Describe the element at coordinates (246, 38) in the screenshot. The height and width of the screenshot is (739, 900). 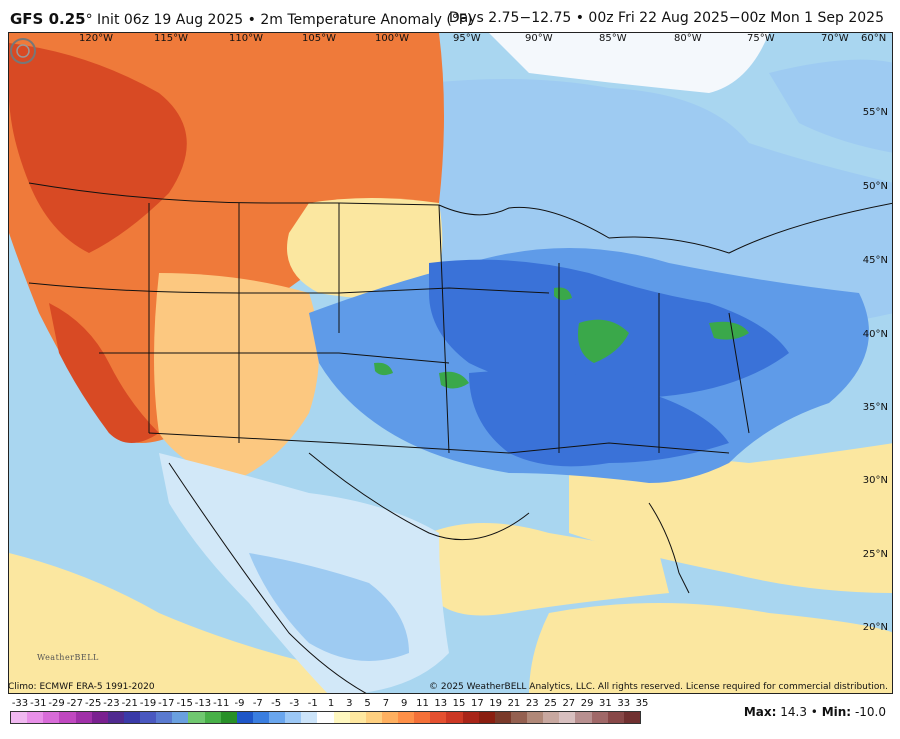
I see `lon-label: 110°W` at that location.